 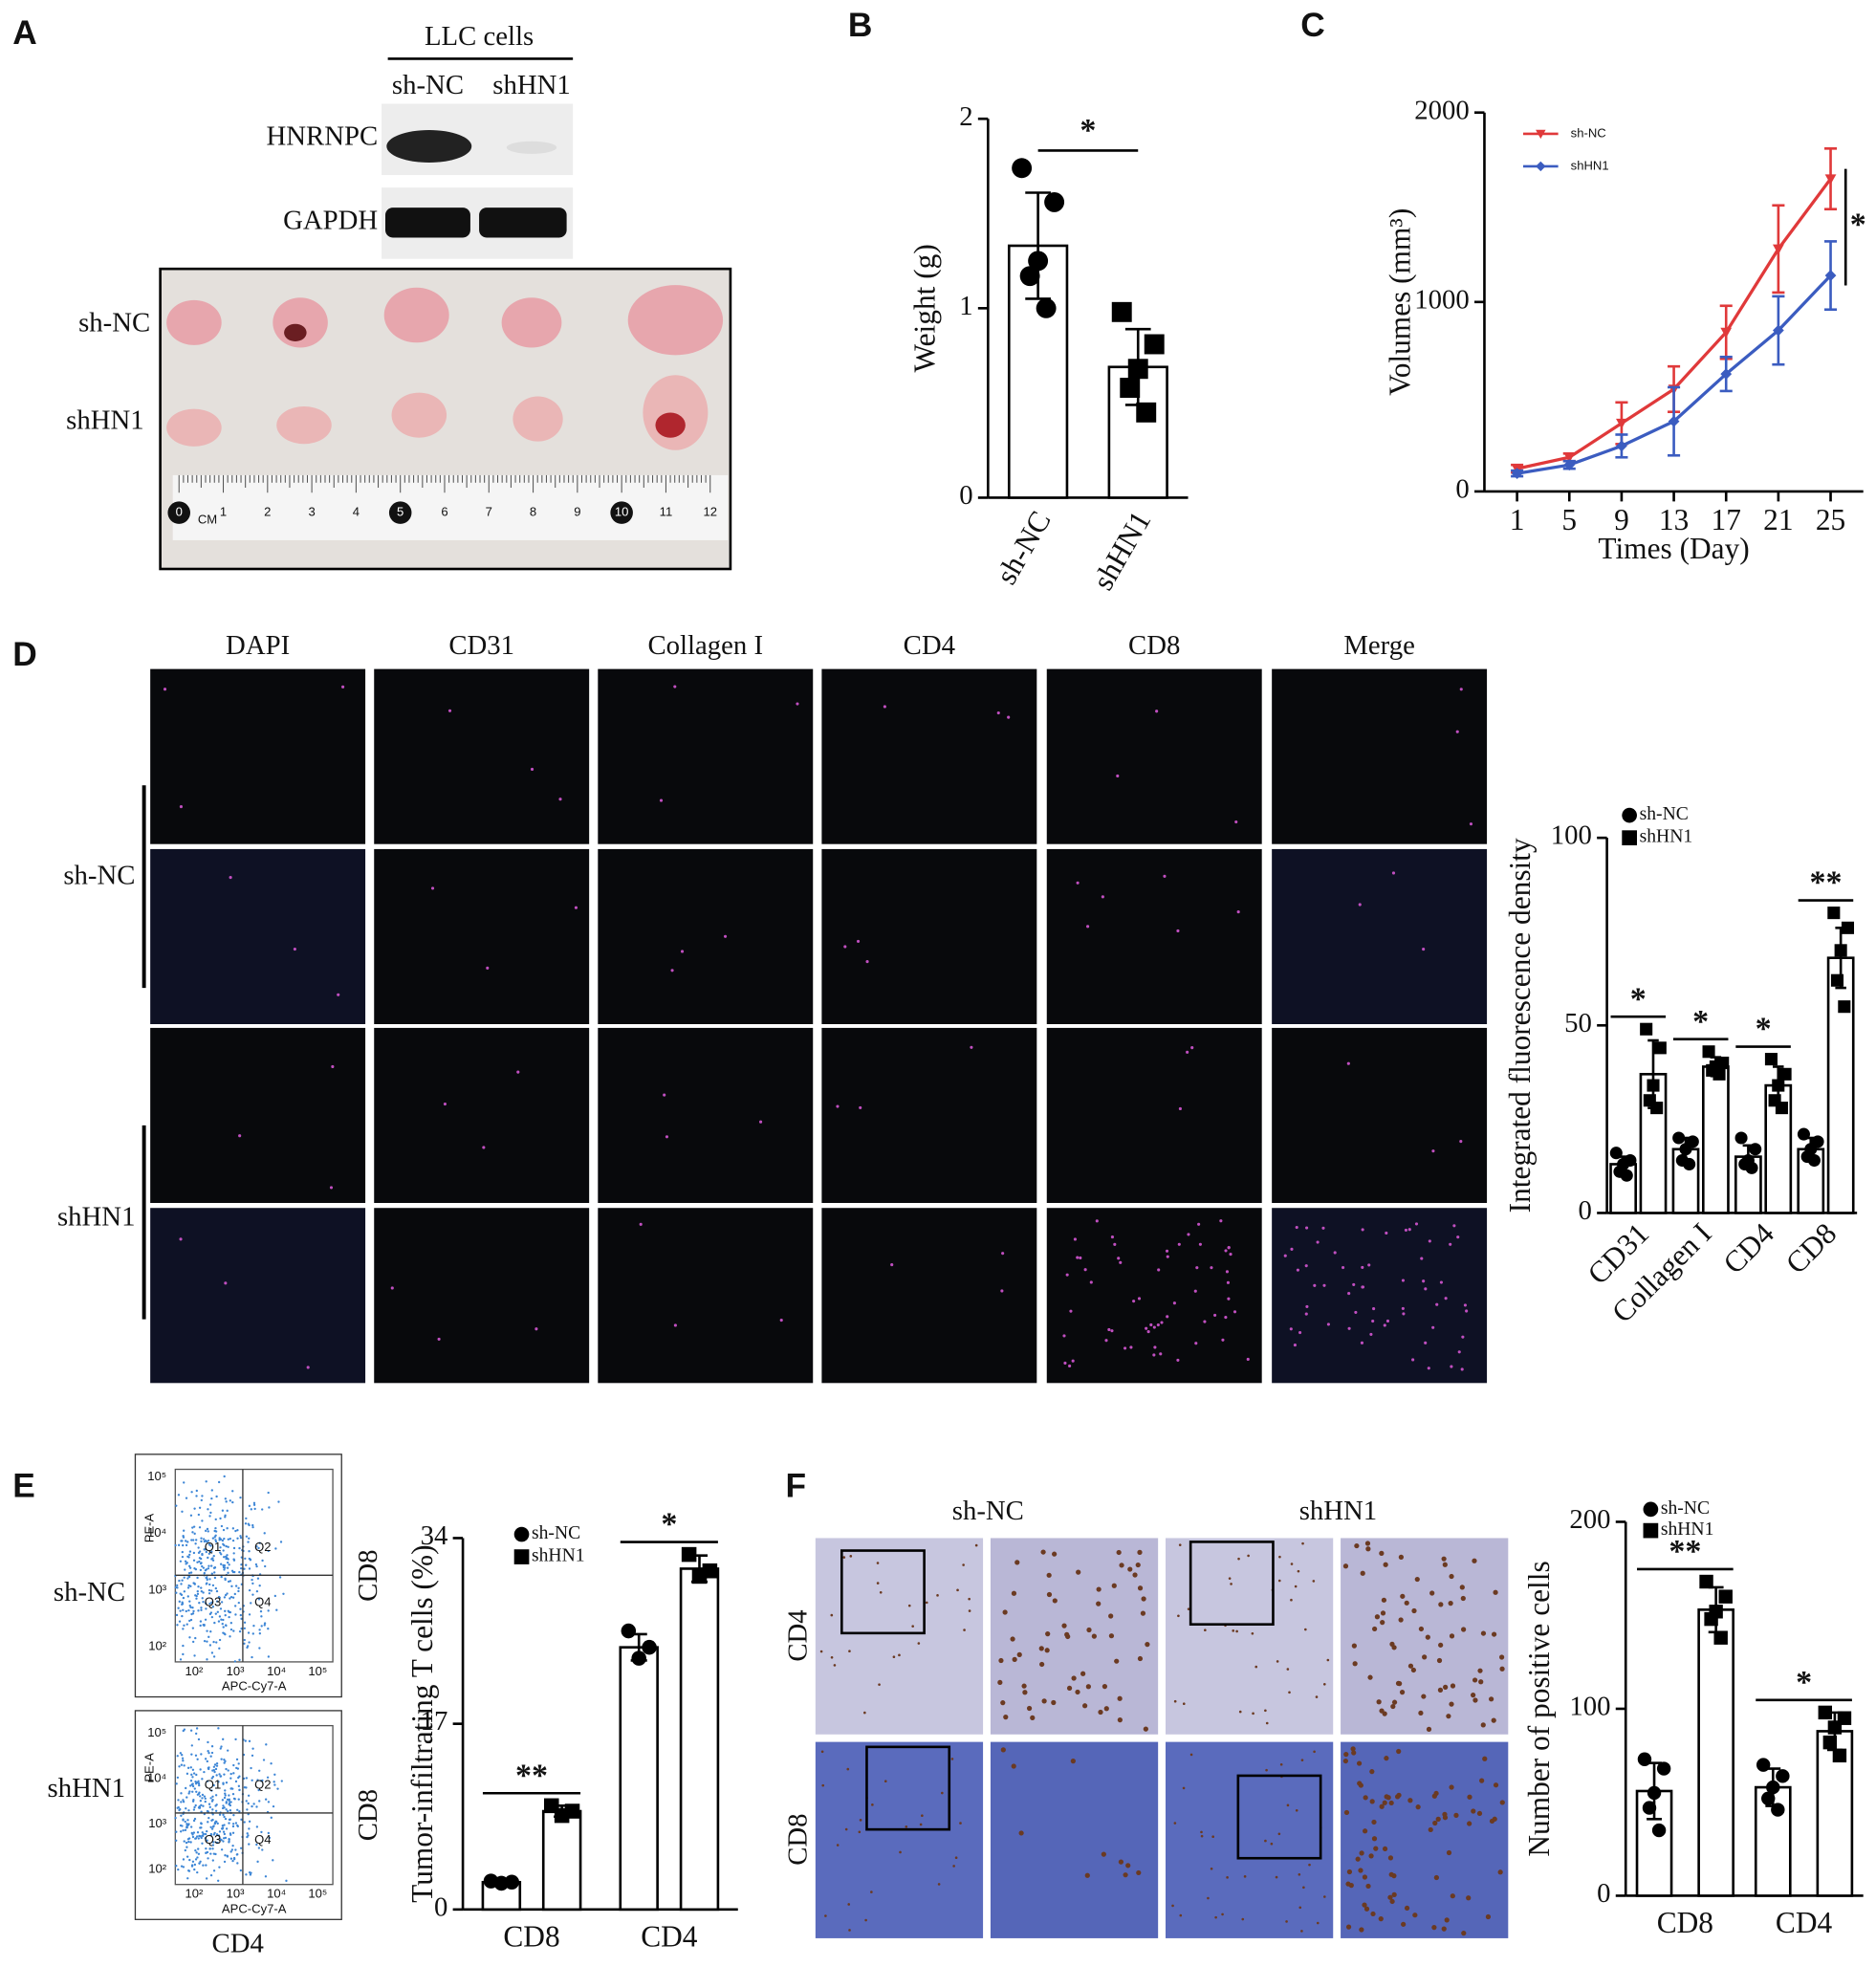 What do you see at coordinates (24, 654) in the screenshot?
I see `panel-label: D` at bounding box center [24, 654].